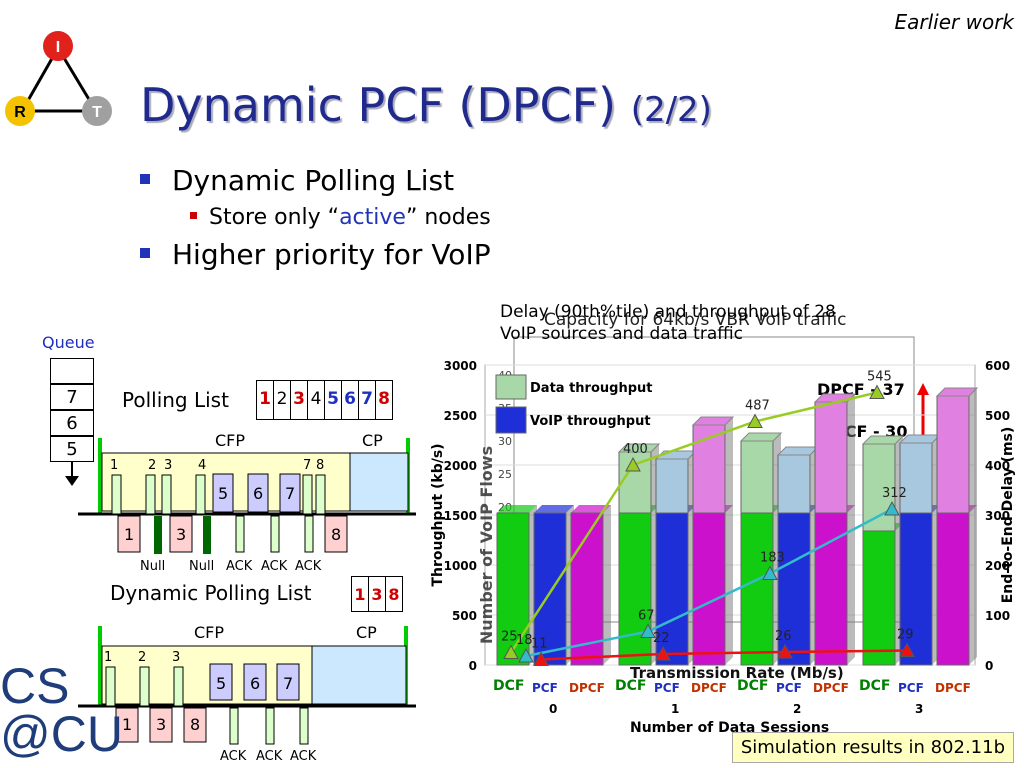 The width and height of the screenshot is (1024, 768). I want to click on polling-list-node: 8, so click(393, 594).